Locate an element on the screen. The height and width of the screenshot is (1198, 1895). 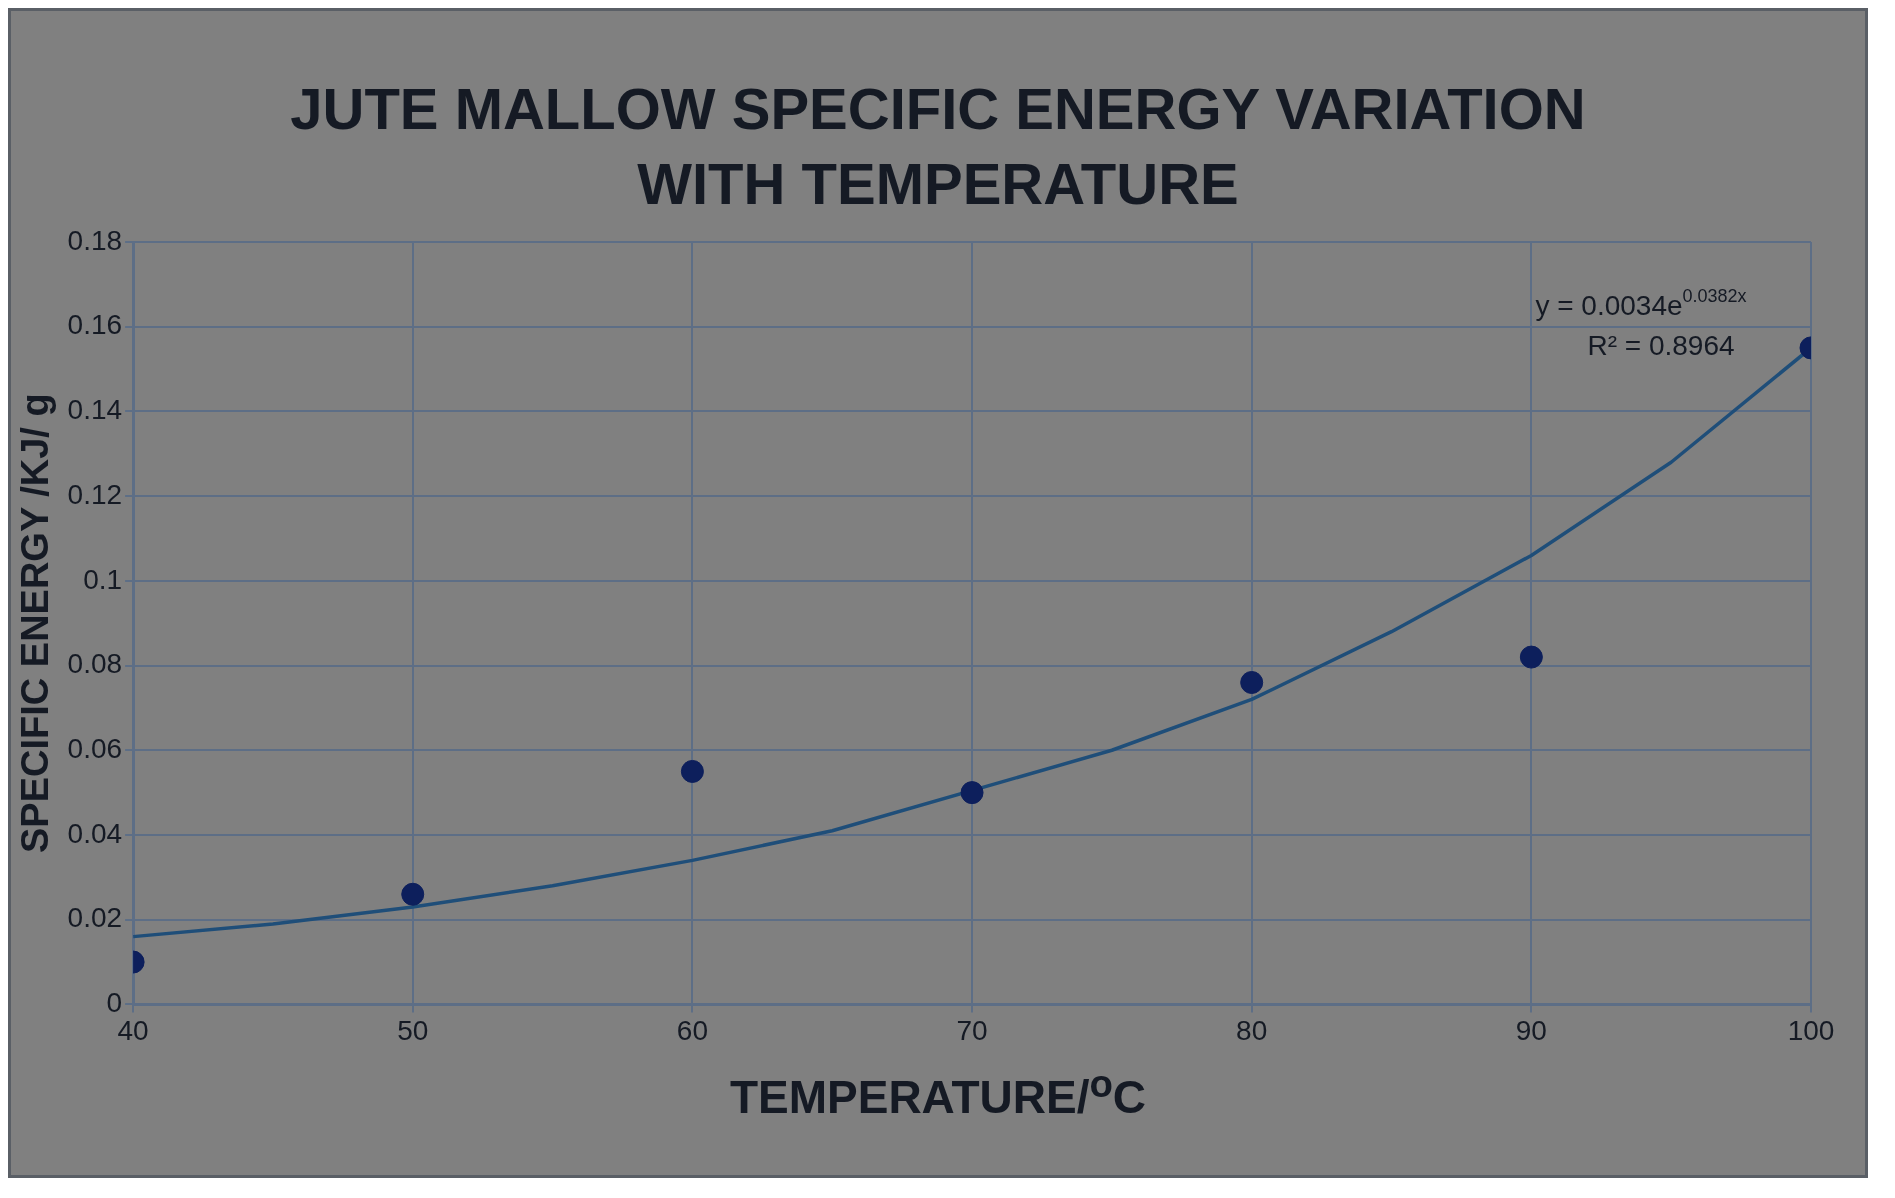
y-tick-label: 0.04 is located at coordinates (95, 833).